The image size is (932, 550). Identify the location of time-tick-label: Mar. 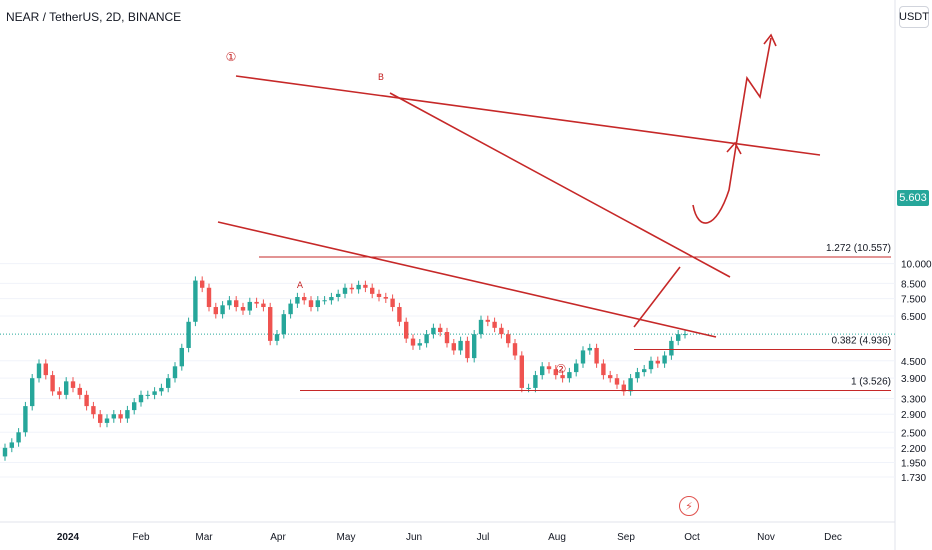
(204, 537).